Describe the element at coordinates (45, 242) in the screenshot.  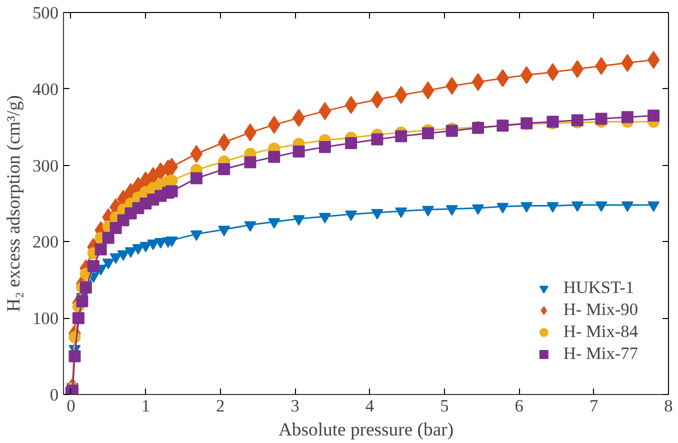
I see `y-tick-label: 200` at that location.